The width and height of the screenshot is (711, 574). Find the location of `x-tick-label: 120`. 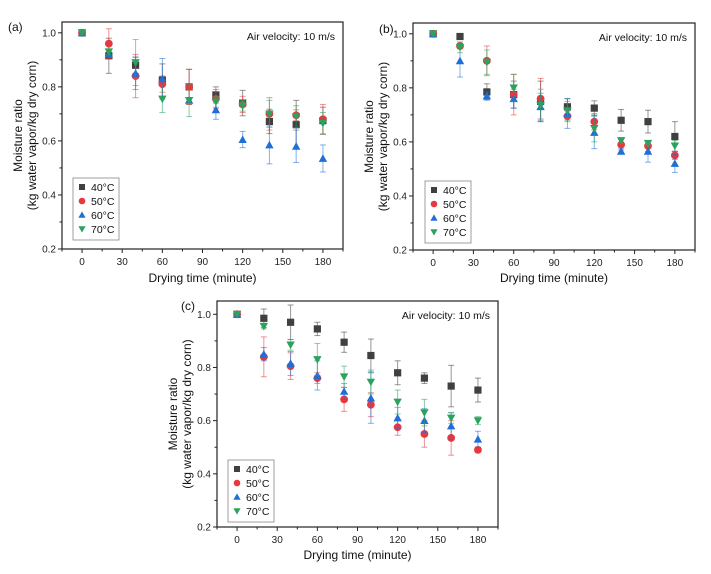

x-tick-label: 120 is located at coordinates (242, 262).